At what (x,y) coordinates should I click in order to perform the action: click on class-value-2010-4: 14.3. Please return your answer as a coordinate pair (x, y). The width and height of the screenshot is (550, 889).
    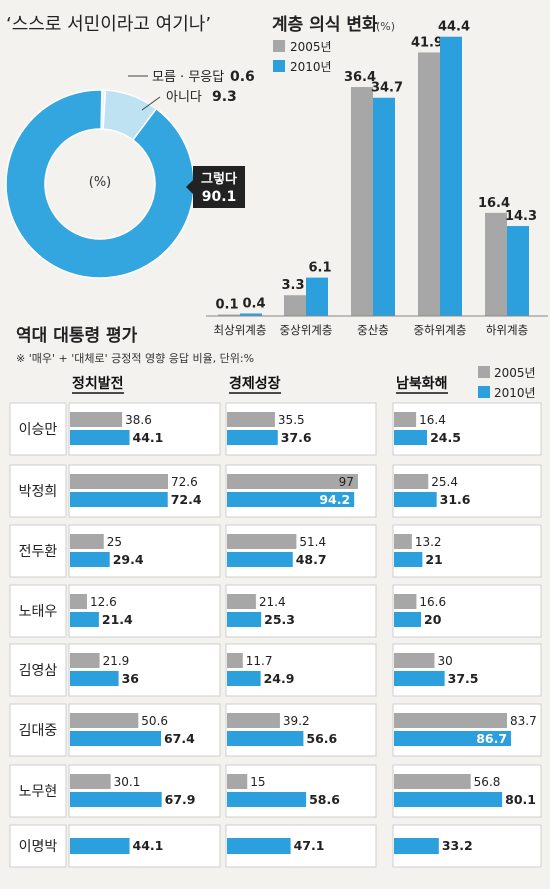
    Looking at the image, I should click on (521, 216).